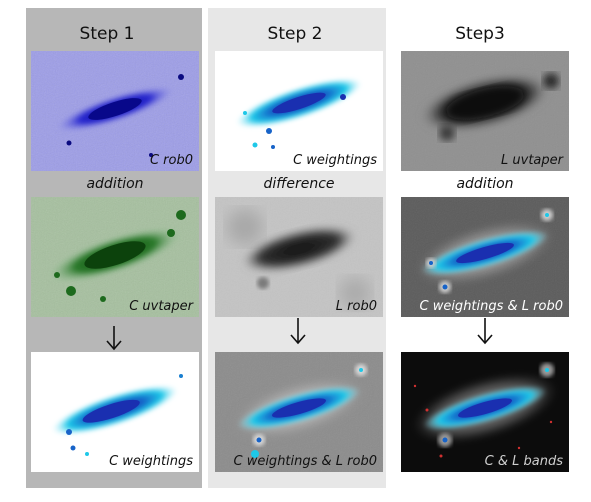 The height and width of the screenshot is (502, 591). What do you see at coordinates (295, 34) in the screenshot?
I see `step2-title: Step 2` at bounding box center [295, 34].